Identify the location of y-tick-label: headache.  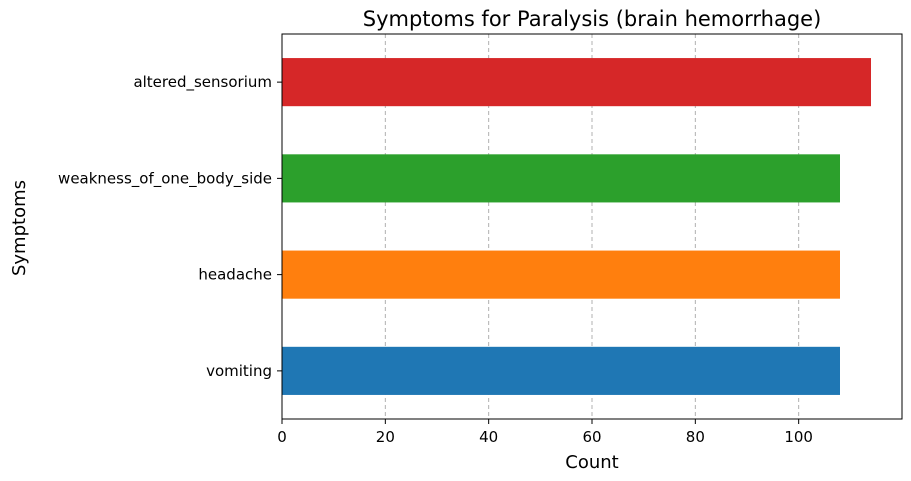
(235, 275).